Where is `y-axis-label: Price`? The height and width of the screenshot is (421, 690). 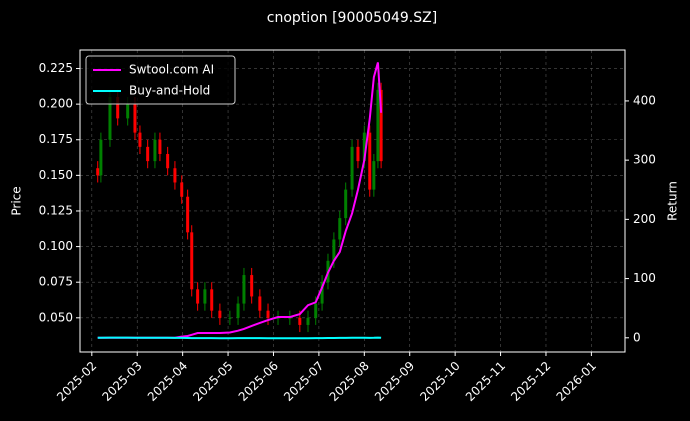
y-axis-label: Price is located at coordinates (17, 200).